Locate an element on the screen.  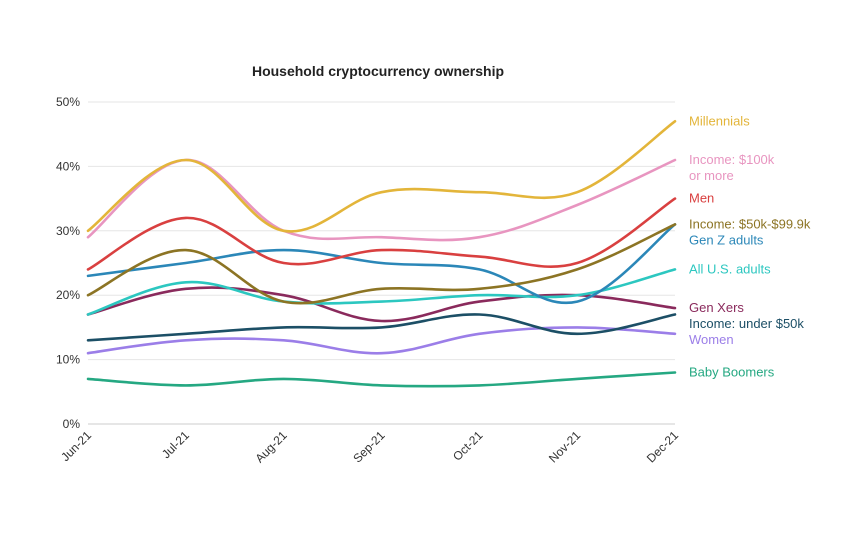
series-line-income-50k-99-9k is located at coordinates (381, 264).